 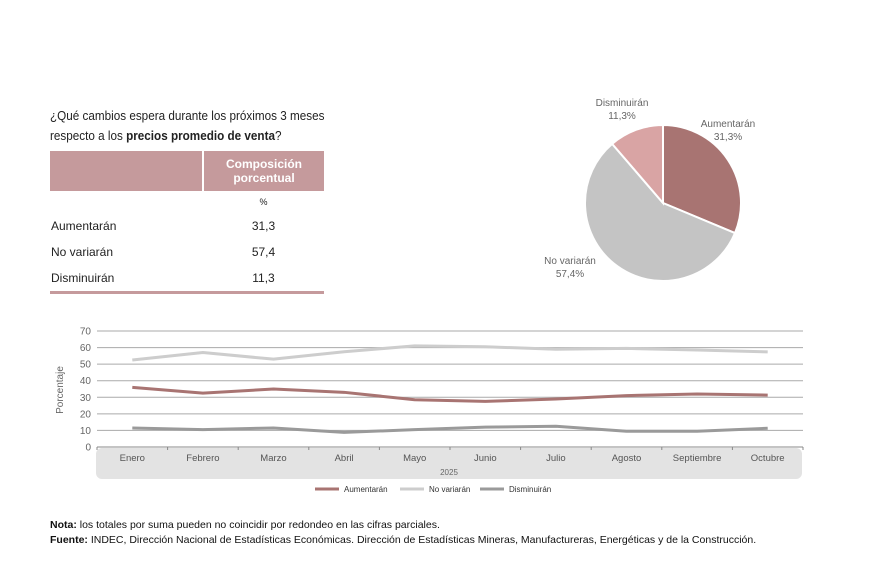 I want to click on table-unit: %, so click(x=263, y=202).